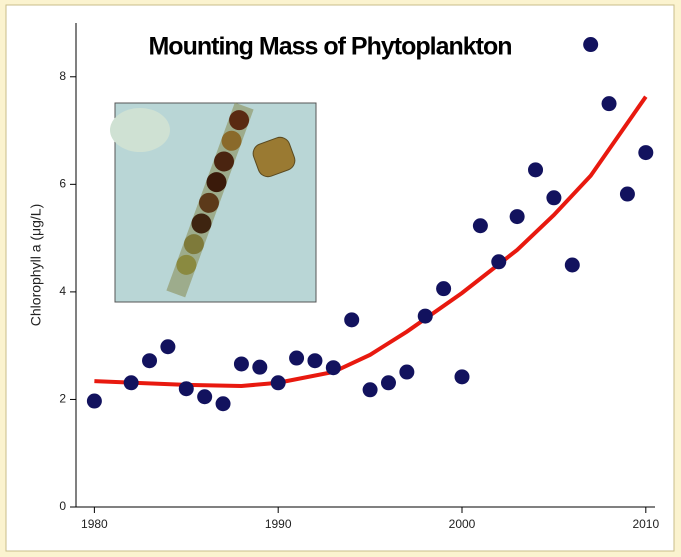  What do you see at coordinates (36, 265) in the screenshot?
I see `y-axis-label: Chlorophyll a (μg/L)` at bounding box center [36, 265].